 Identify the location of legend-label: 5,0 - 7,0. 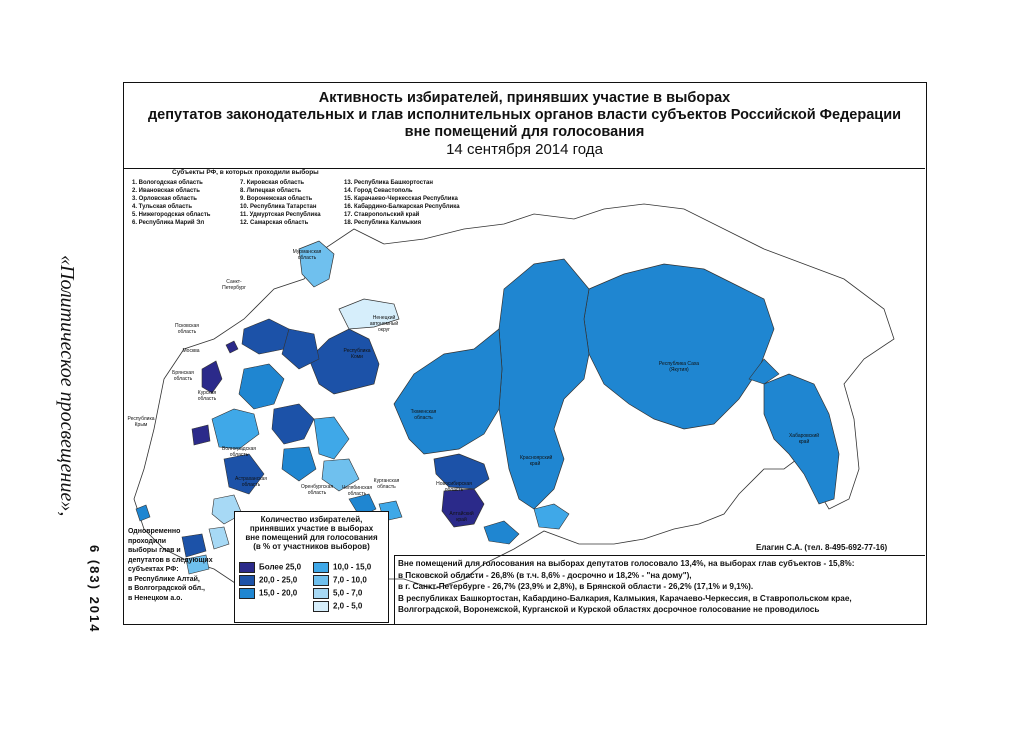
(348, 593).